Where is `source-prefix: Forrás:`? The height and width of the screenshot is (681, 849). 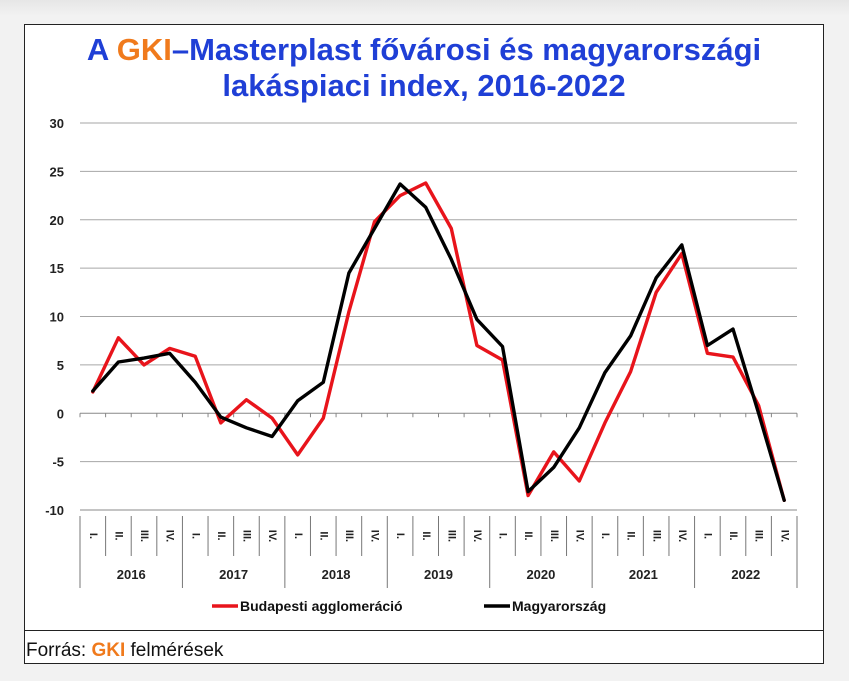
source-prefix: Forrás: is located at coordinates (59, 650).